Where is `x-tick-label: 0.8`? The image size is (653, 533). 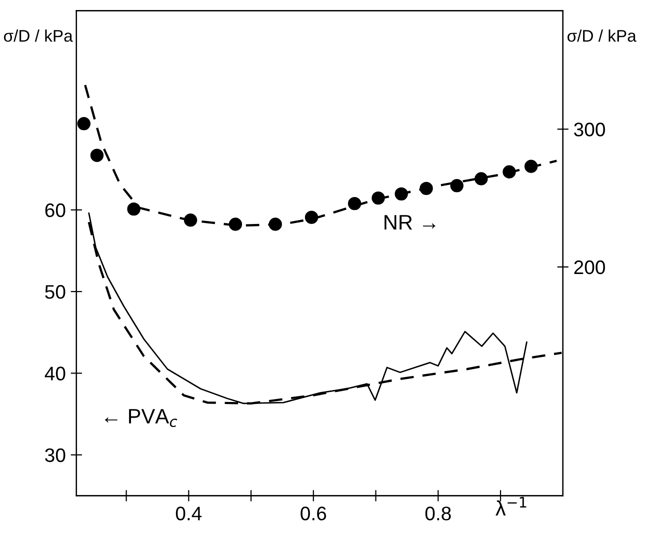
x-tick-label: 0.8 is located at coordinates (438, 513).